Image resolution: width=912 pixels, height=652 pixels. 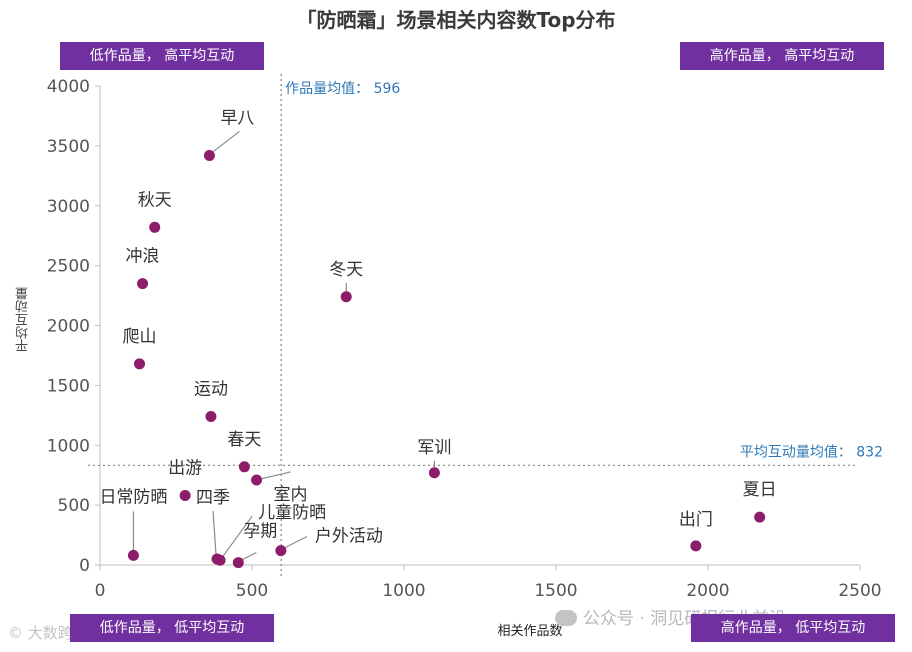 I want to click on y-mean-label: 平均互动量均值： 832, so click(x=811, y=452).